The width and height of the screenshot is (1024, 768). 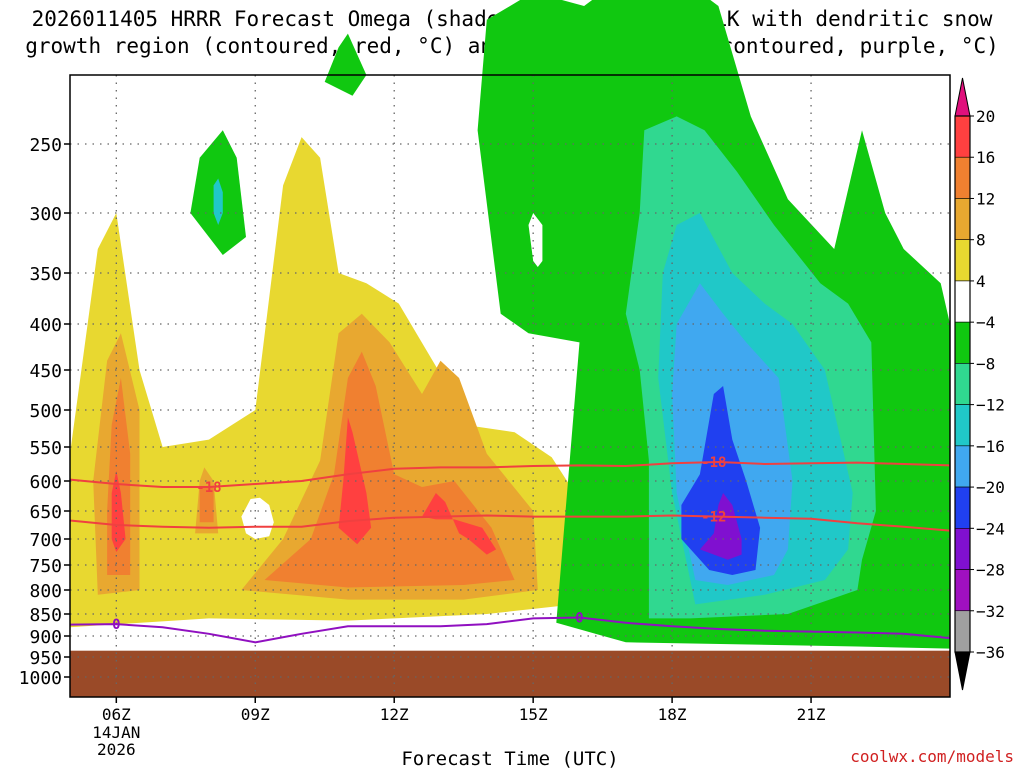 I want to click on ground-fill, so click(x=510, y=673).